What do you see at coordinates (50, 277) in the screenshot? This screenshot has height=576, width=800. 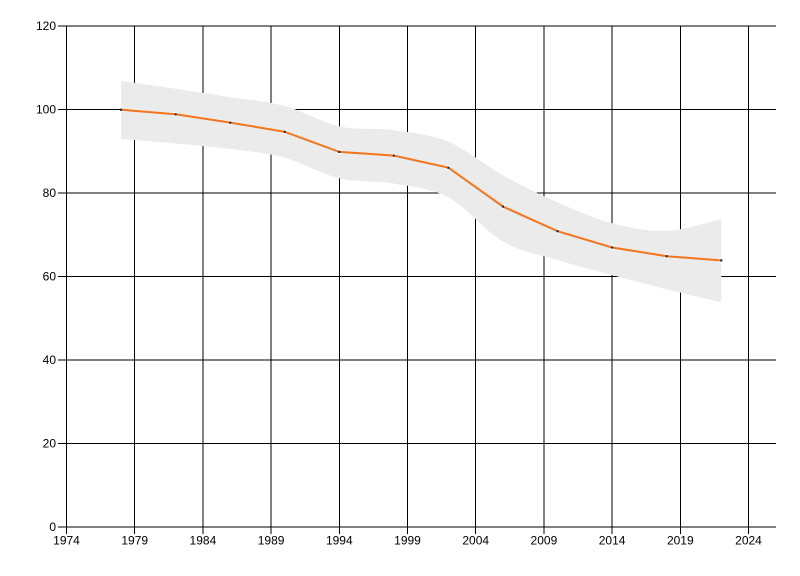 I see `svg-text: 60` at bounding box center [50, 277].